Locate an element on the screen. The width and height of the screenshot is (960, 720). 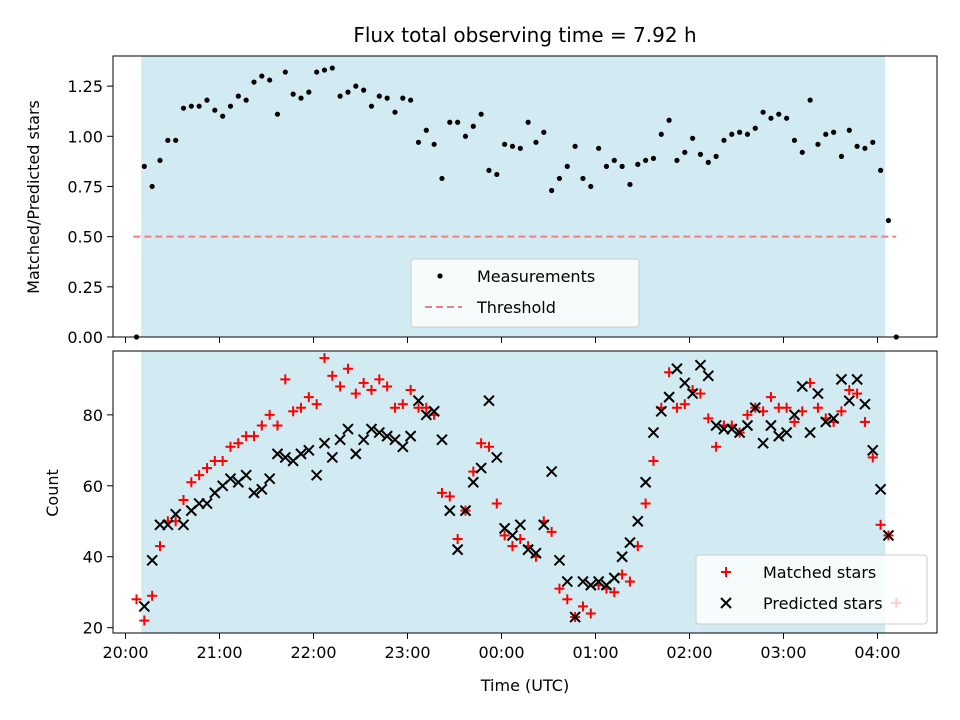
legend-predicted-stars-marker-b is located at coordinates (726, 603).